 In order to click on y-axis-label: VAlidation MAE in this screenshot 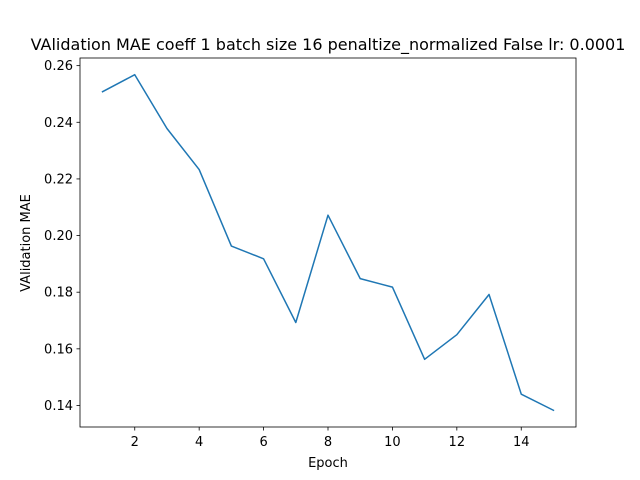, I will do `click(26, 243)`.